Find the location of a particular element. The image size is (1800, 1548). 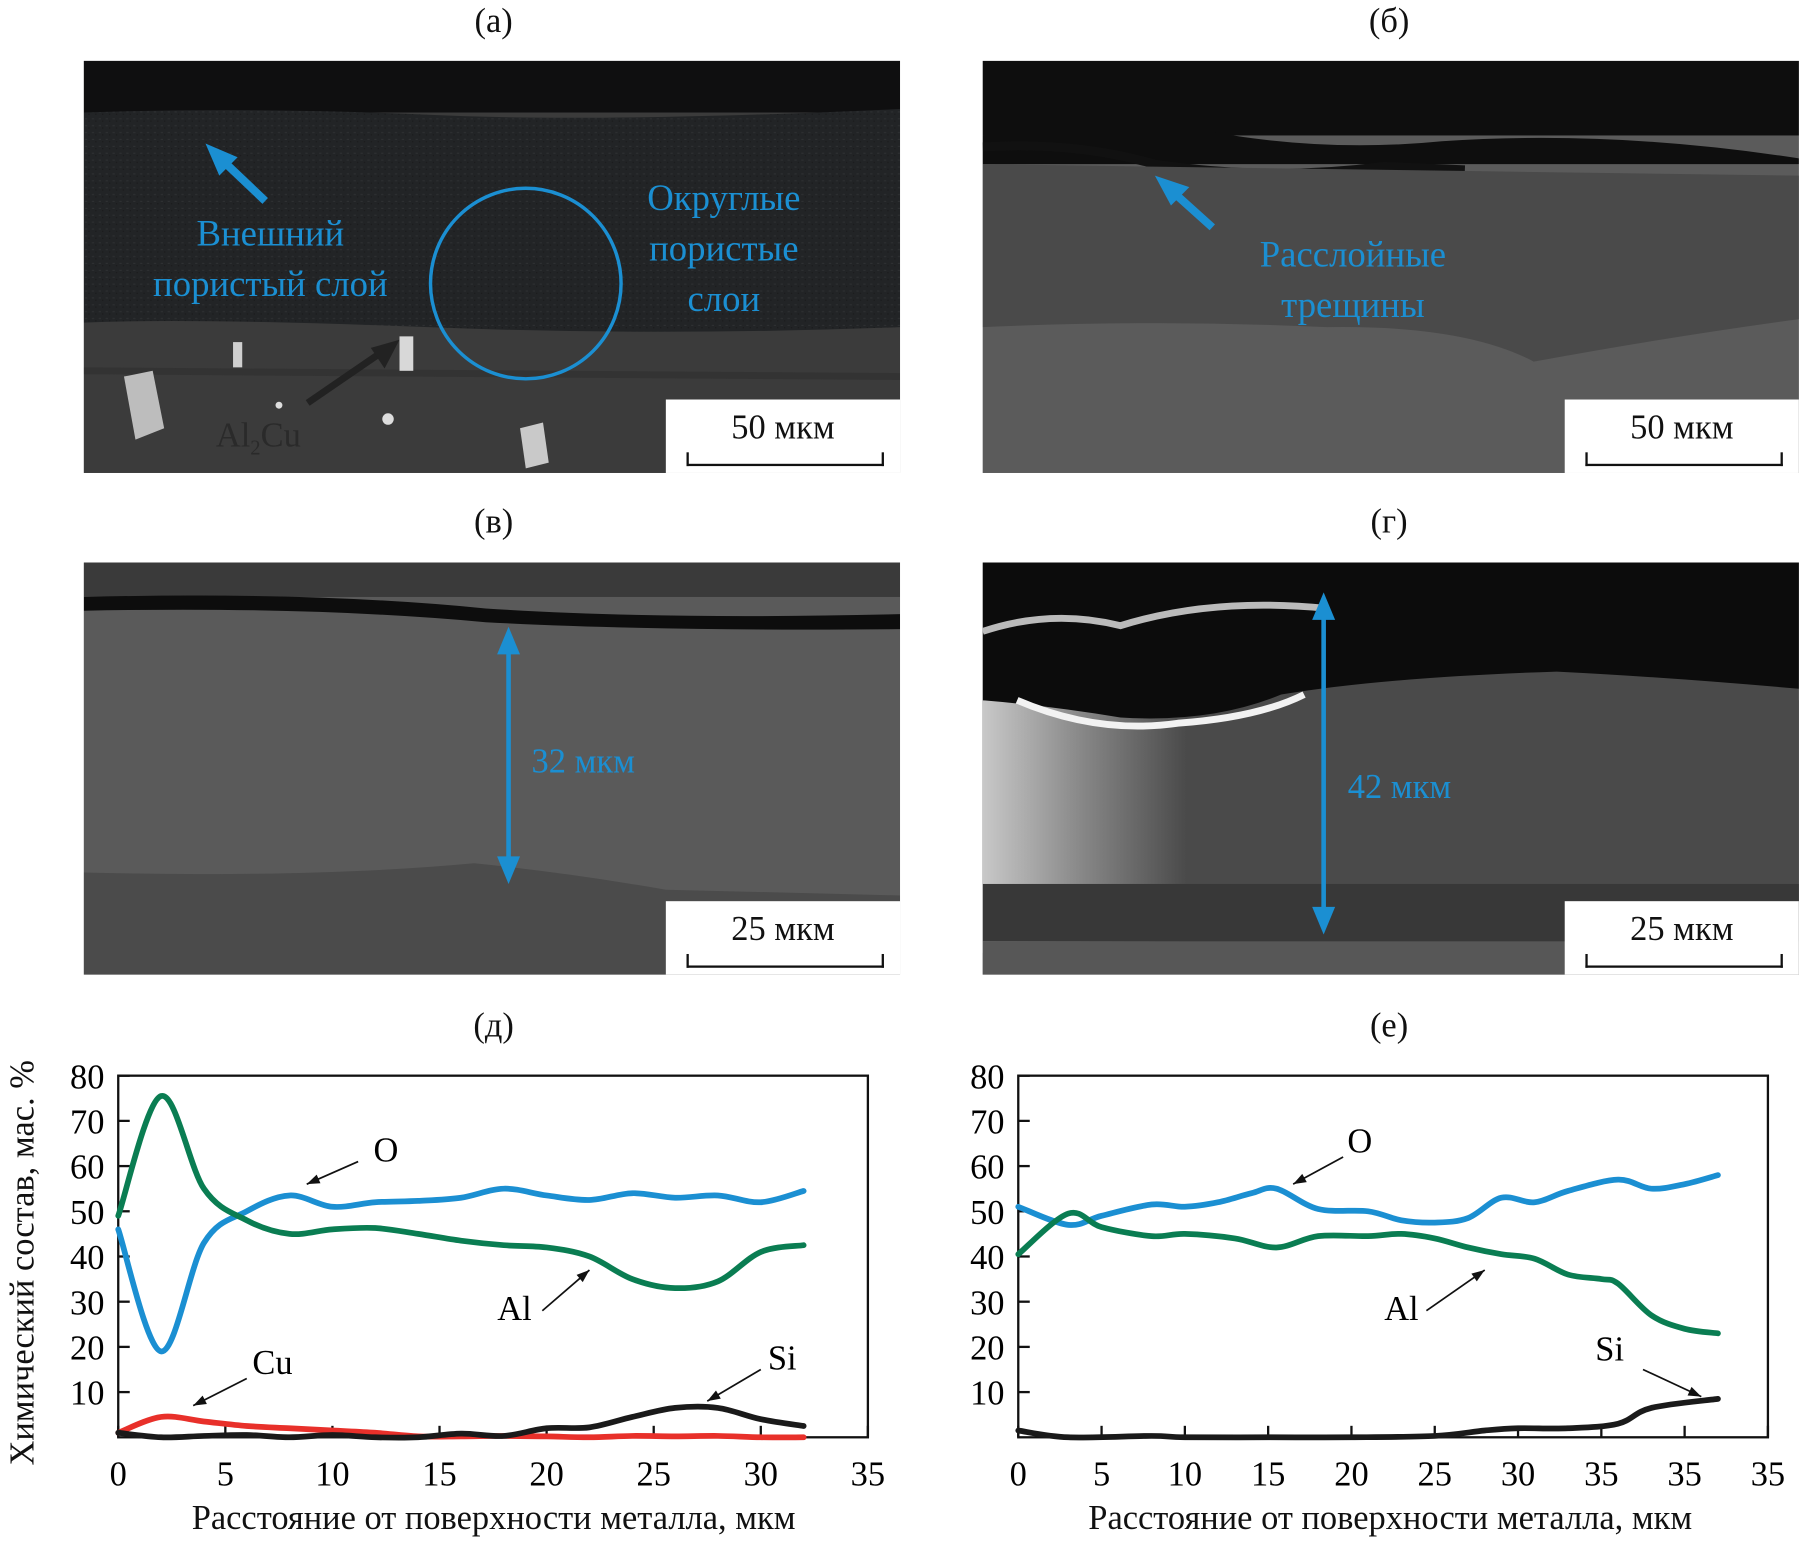

panel-label-d: (д) is located at coordinates (493, 1025).